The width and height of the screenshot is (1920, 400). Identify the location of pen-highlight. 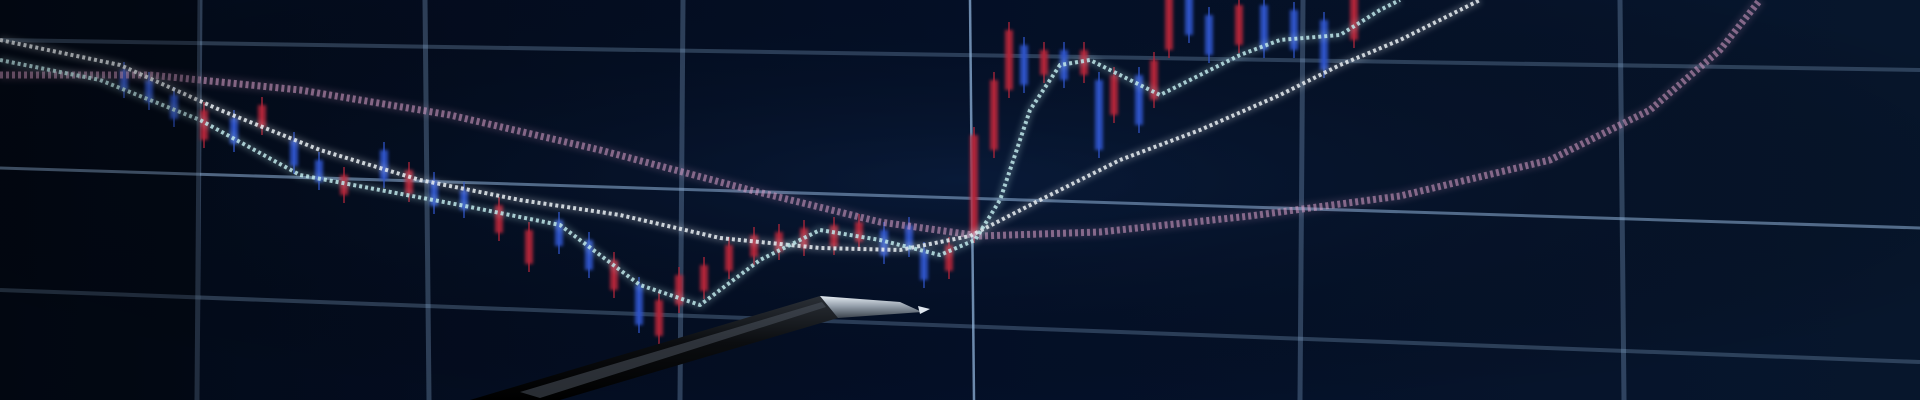
(673, 350).